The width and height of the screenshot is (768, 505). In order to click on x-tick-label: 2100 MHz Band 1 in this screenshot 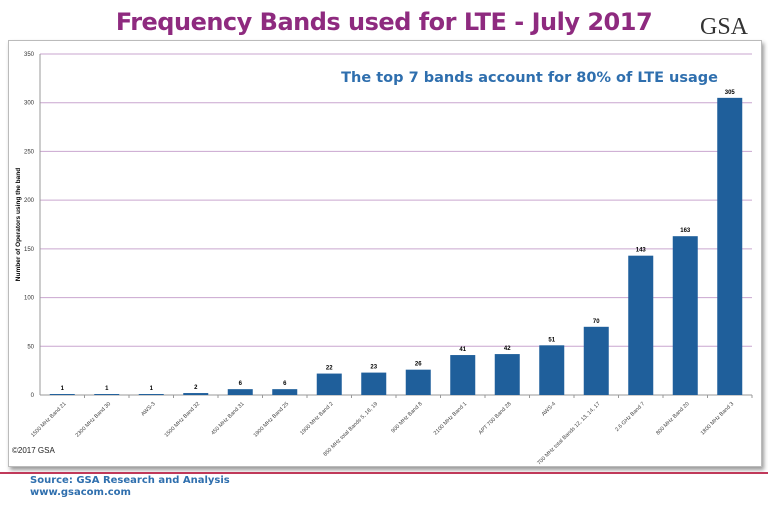, I will do `click(450, 418)`.